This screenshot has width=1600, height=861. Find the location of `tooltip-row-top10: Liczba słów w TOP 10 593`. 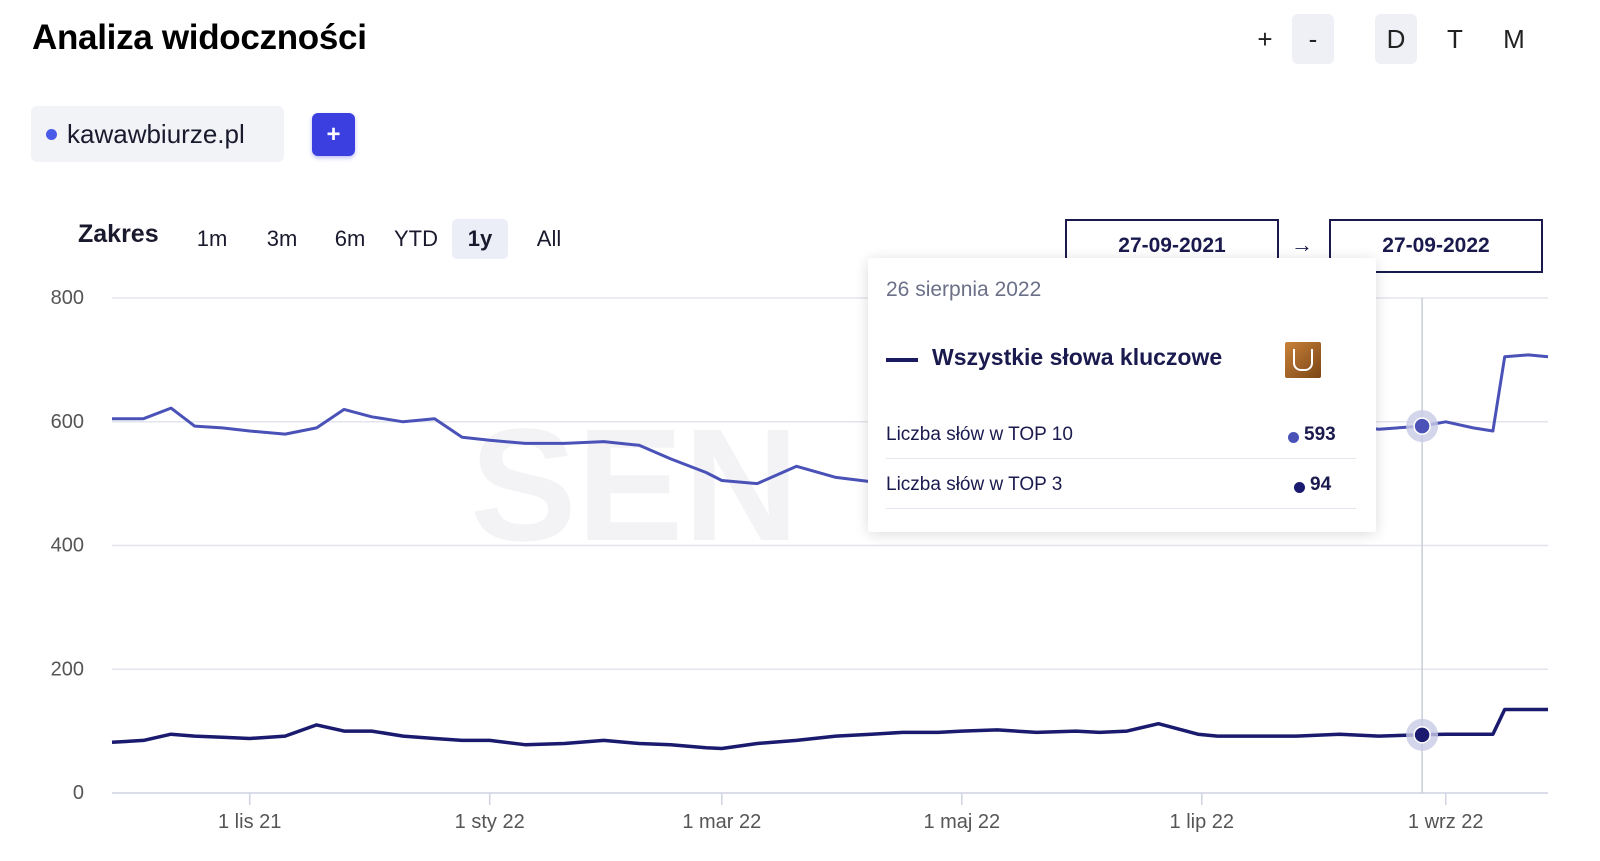

tooltip-row-top10: Liczba słów w TOP 10 593 is located at coordinates (1121, 434).